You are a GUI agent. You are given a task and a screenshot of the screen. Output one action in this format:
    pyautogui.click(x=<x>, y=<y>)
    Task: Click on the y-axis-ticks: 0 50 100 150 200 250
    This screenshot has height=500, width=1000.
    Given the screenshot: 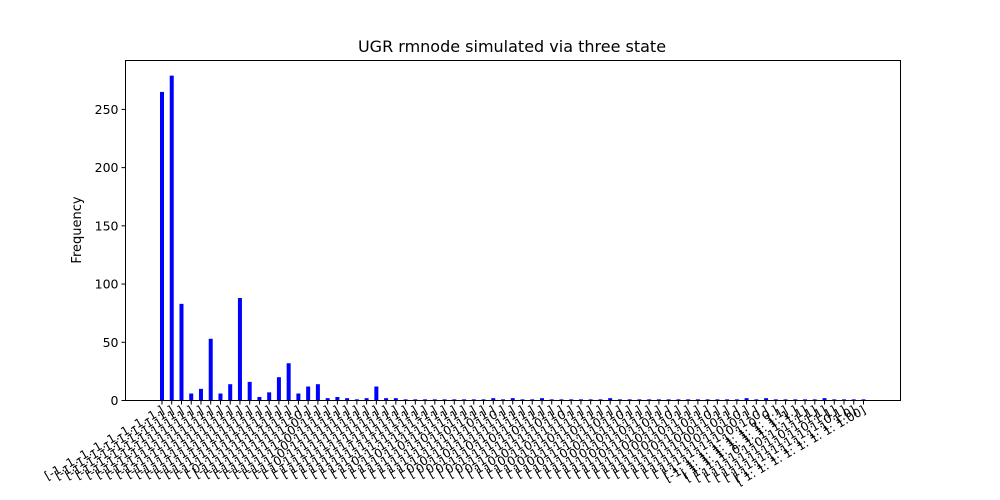 What is the action you would take?
    pyautogui.click(x=110, y=255)
    